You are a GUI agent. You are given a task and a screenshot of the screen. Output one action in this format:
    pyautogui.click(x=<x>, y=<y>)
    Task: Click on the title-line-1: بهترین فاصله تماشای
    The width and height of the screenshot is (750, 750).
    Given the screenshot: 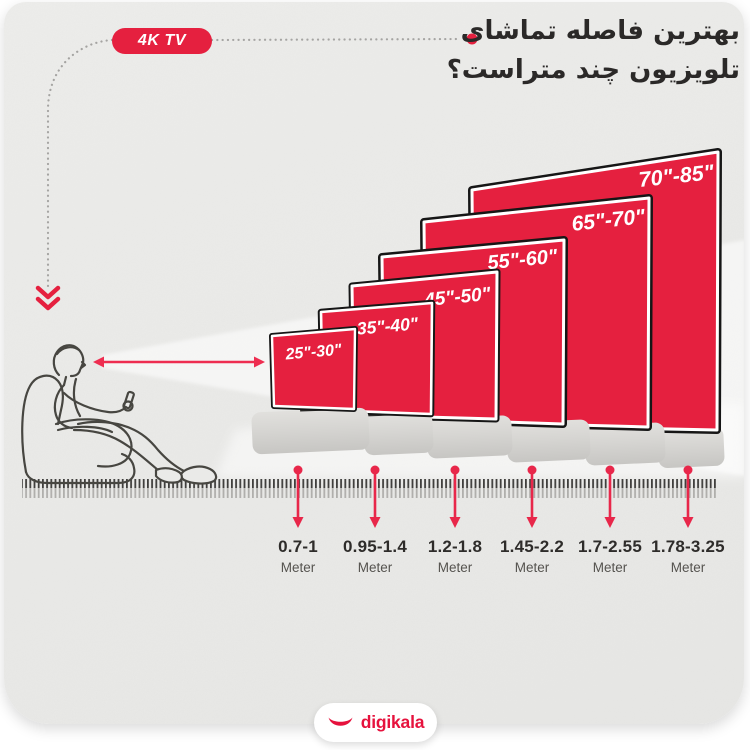 What is the action you would take?
    pyautogui.click(x=600, y=31)
    